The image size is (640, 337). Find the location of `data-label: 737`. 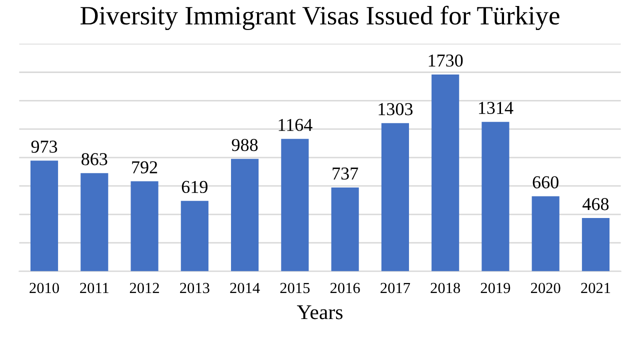

data-label: 737 is located at coordinates (345, 173).